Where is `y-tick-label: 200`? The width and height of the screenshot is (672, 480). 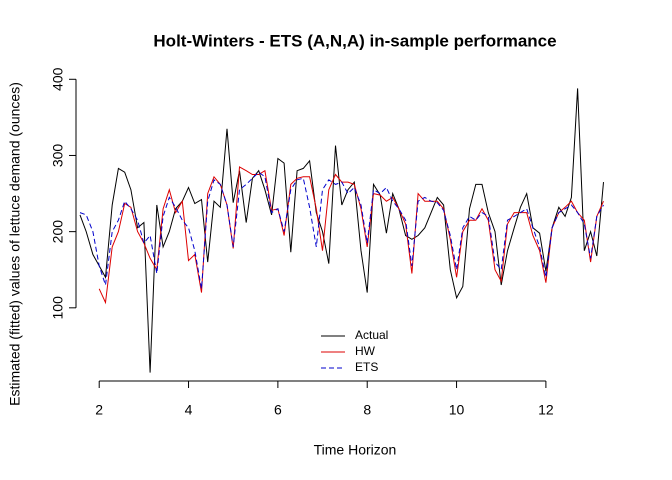
y-tick-label: 200 is located at coordinates (58, 232).